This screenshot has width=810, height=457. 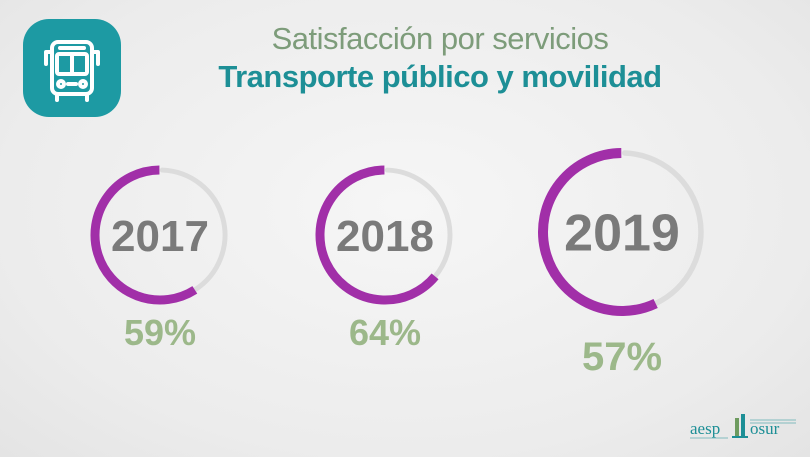 I want to click on gauge-year-label: 2017, so click(x=160, y=236).